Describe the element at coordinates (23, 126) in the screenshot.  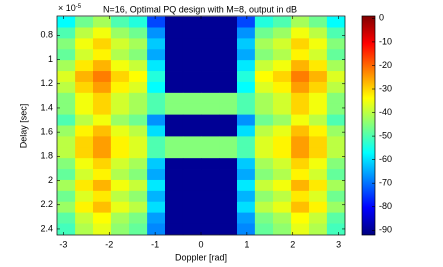
I see `y-axis-label: Delay [sec]` at that location.